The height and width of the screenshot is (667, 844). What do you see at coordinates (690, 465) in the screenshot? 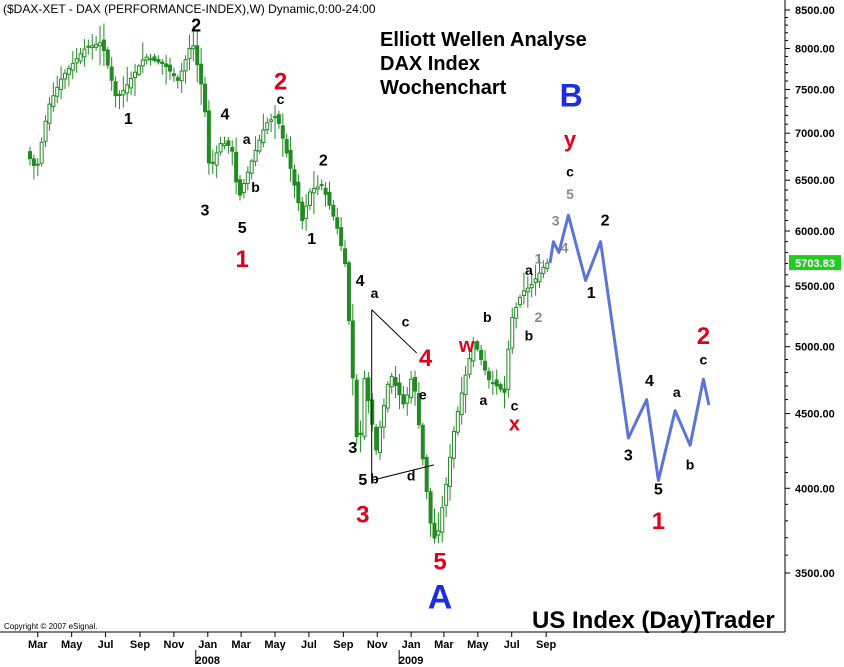
I see `wave-label: b` at bounding box center [690, 465].